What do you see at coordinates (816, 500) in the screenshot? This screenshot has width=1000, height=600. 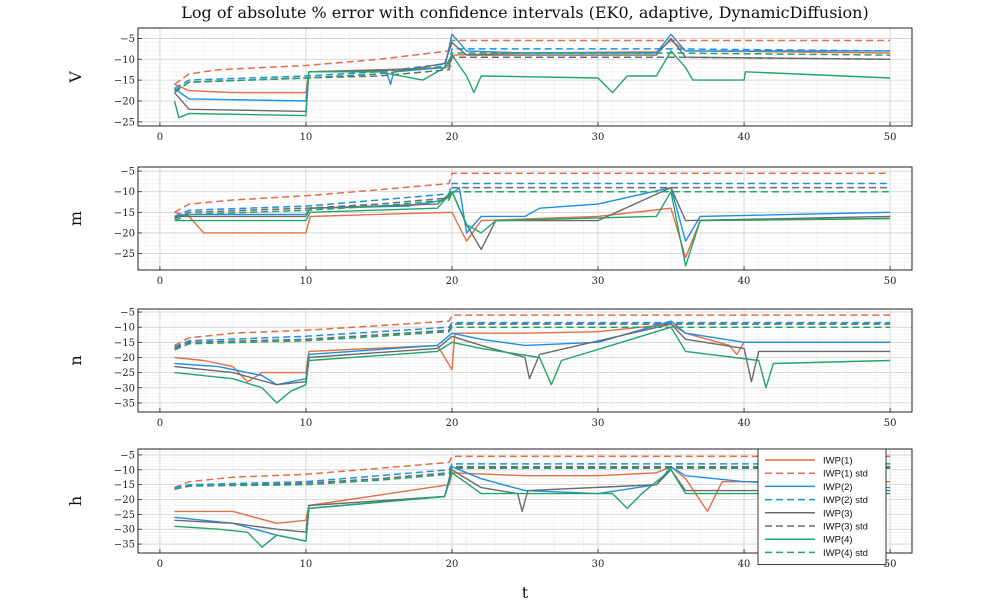 I see `legend-entry: IWP(2) std` at bounding box center [816, 500].